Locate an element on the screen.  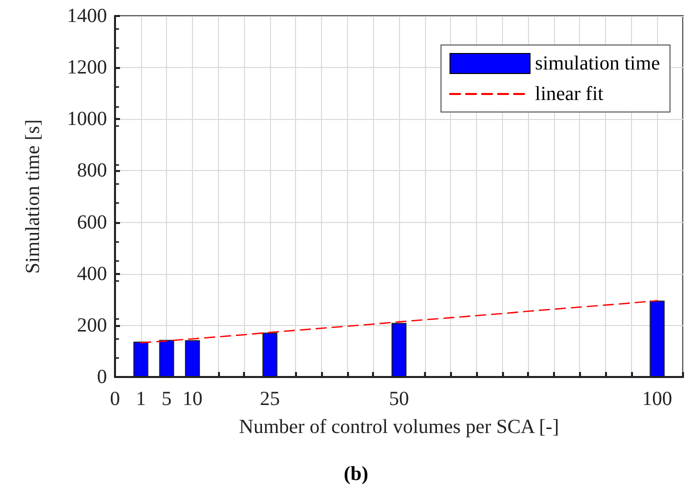
x-tick-label: 10 is located at coordinates (192, 399).